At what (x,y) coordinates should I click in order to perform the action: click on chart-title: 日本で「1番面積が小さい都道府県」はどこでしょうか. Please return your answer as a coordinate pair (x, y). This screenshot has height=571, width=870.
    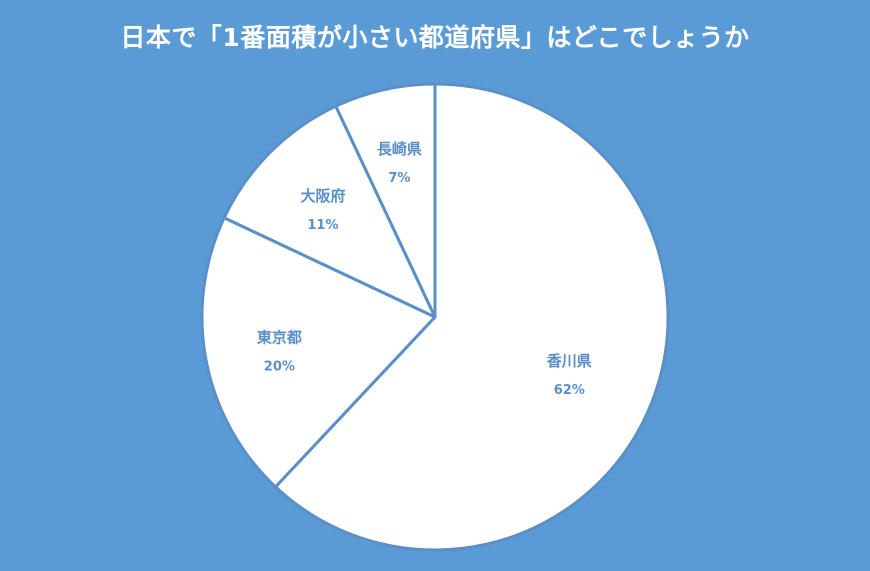
    Looking at the image, I should click on (435, 37).